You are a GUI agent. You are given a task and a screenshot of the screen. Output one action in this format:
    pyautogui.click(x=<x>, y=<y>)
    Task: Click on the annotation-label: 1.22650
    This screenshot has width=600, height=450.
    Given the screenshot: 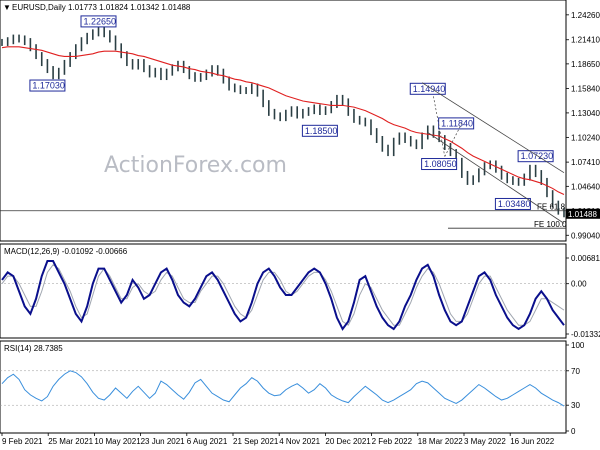 What is the action you would take?
    pyautogui.click(x=100, y=21)
    